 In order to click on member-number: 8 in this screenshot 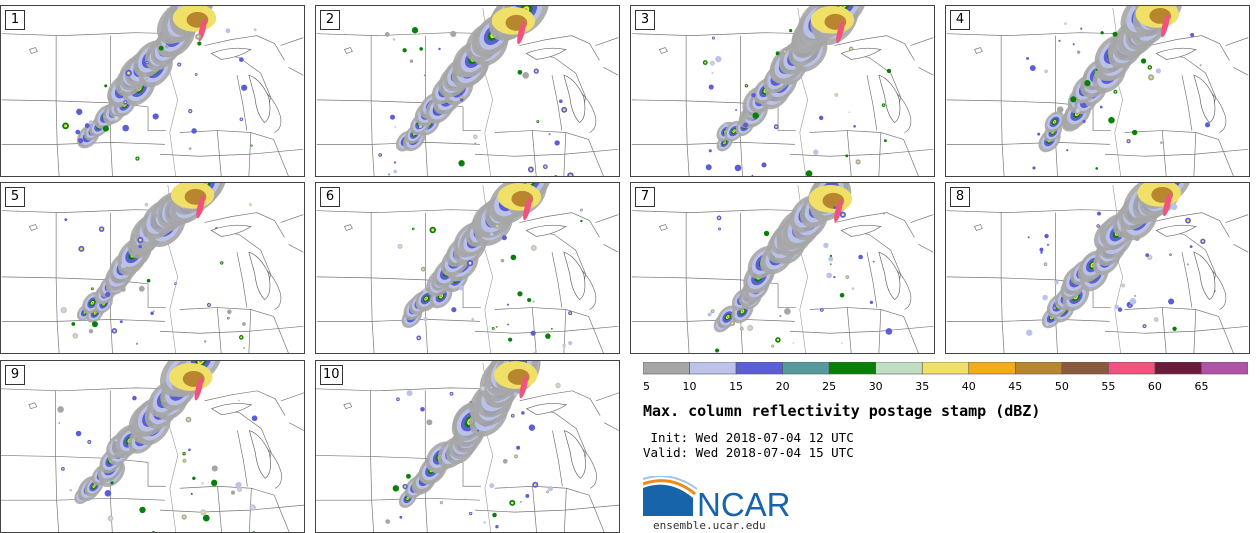, I will do `click(960, 197)`.